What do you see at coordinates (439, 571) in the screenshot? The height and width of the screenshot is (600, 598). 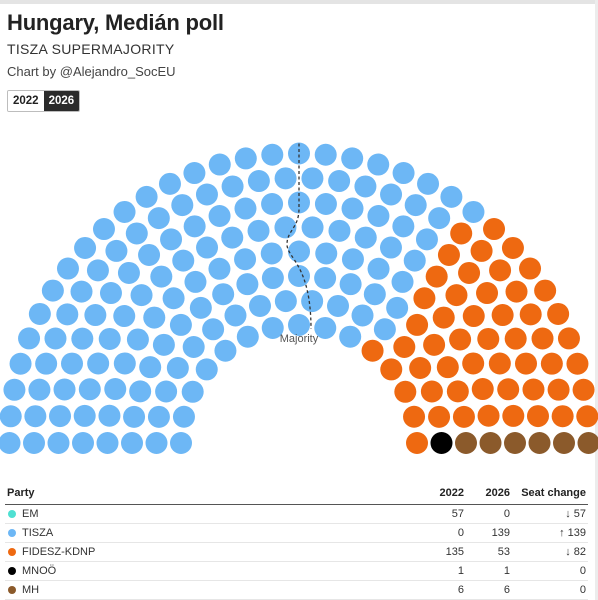 I see `seats-2022: 1` at bounding box center [439, 571].